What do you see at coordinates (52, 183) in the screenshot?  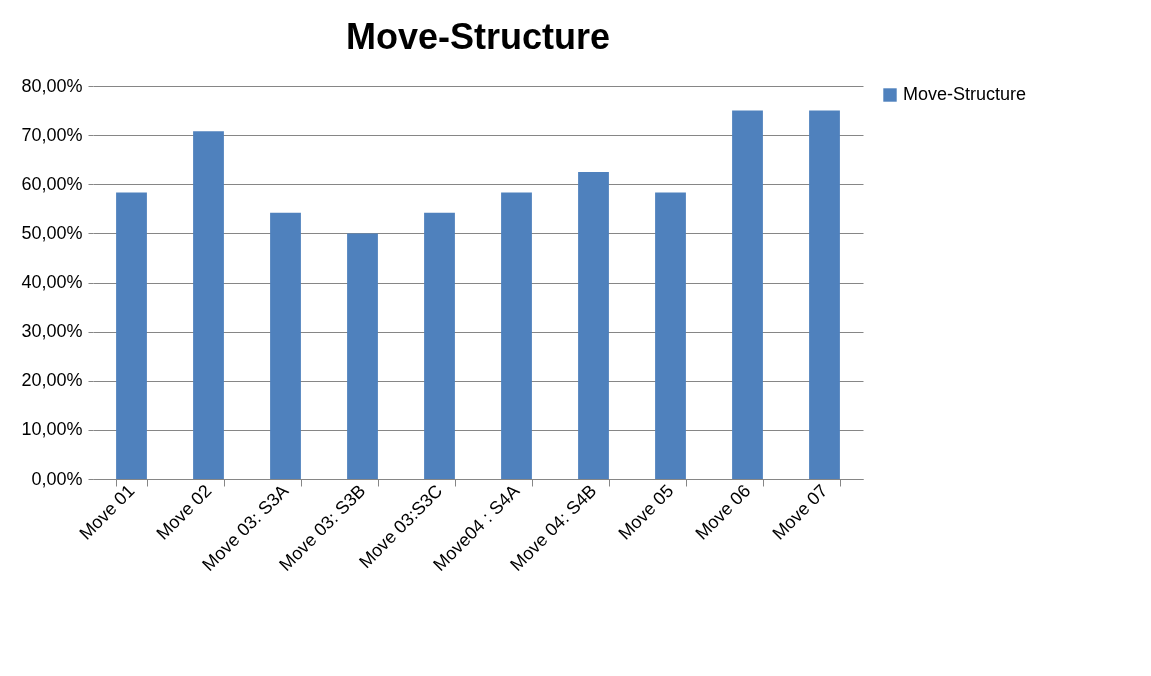 I see `y-tick-label: 60,00%` at bounding box center [52, 183].